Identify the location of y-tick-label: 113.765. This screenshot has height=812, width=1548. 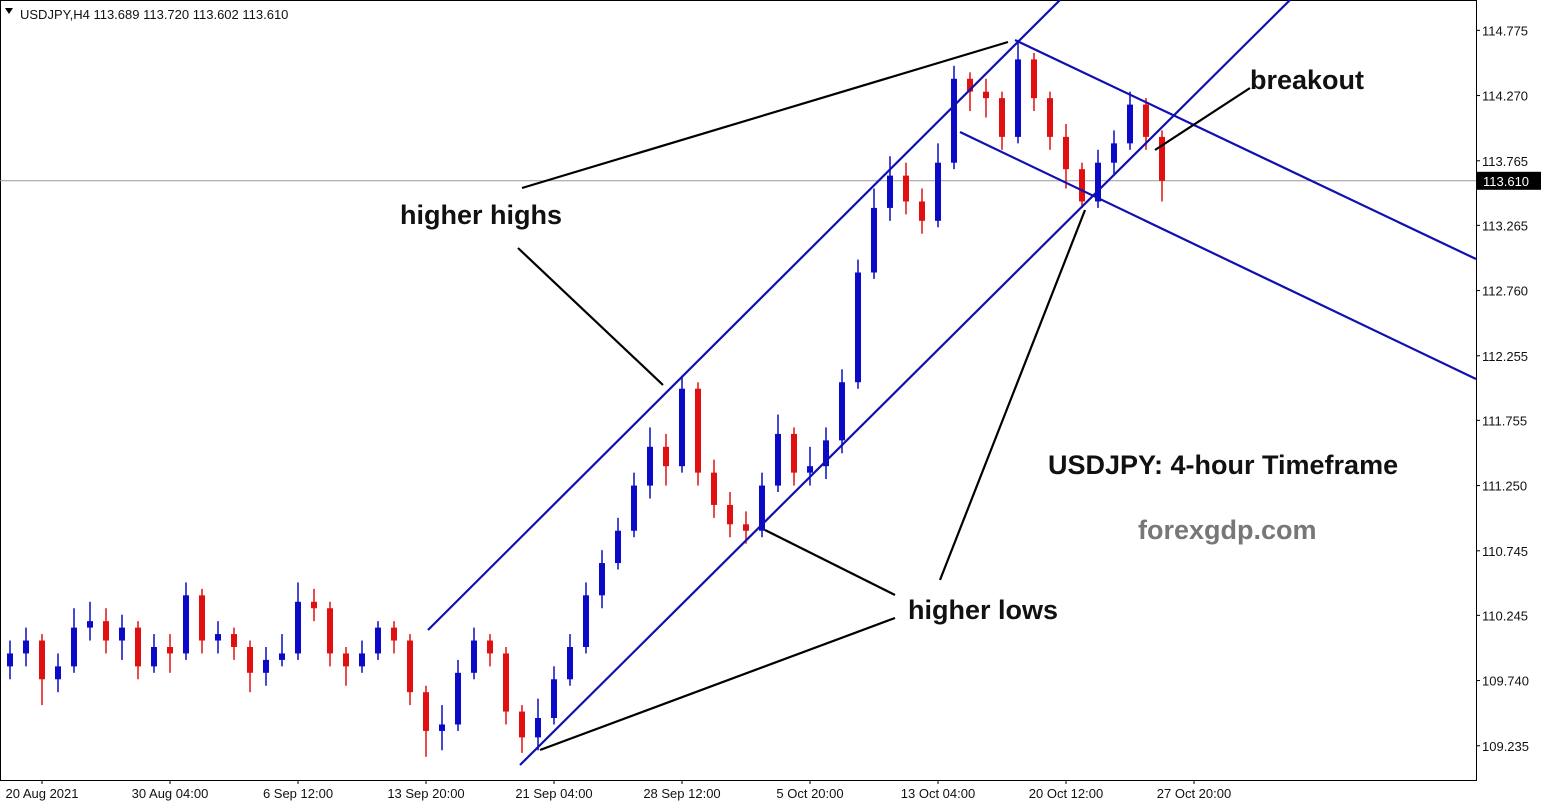
(1505, 161).